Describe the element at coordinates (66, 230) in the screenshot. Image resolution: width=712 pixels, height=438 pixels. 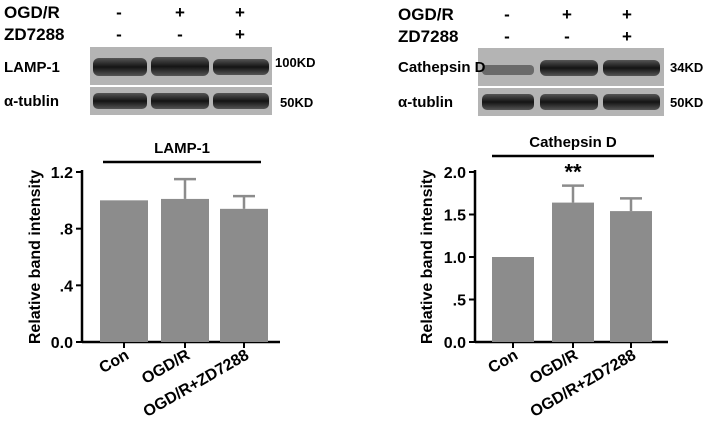
I see `y-tick-label: .8` at that location.